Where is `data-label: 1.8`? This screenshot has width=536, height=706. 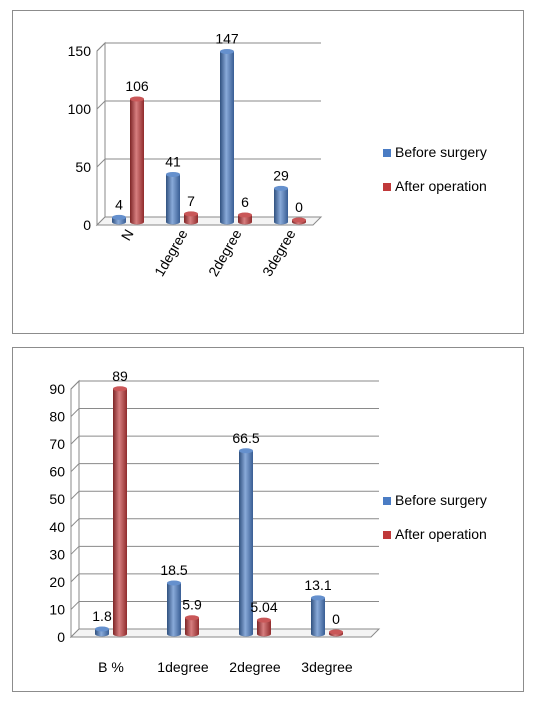 data-label: 1.8 is located at coordinates (102, 616).